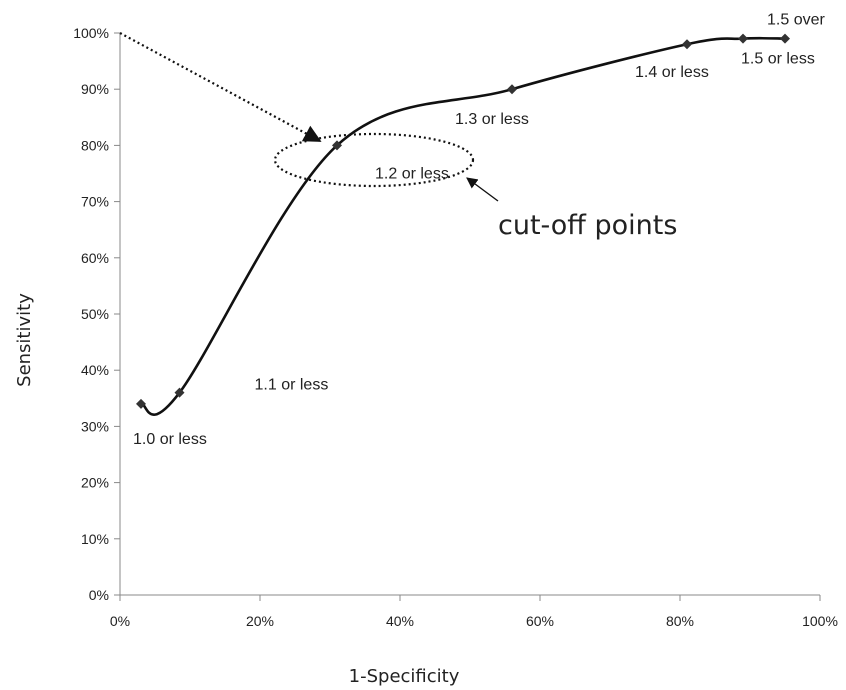 Image resolution: width=846 pixels, height=690 pixels. I want to click on point-label: 1.0 or less, so click(170, 439).